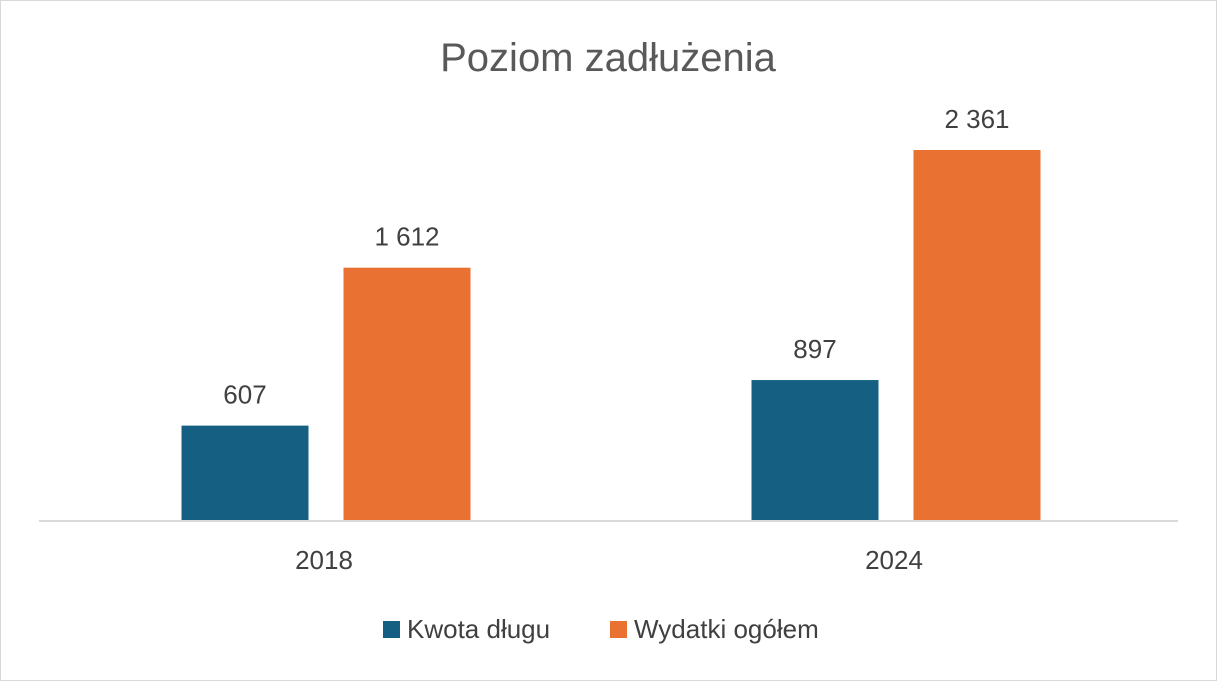 This screenshot has height=681, width=1217. I want to click on bar-kwota-dlugu-2018, so click(245, 473).